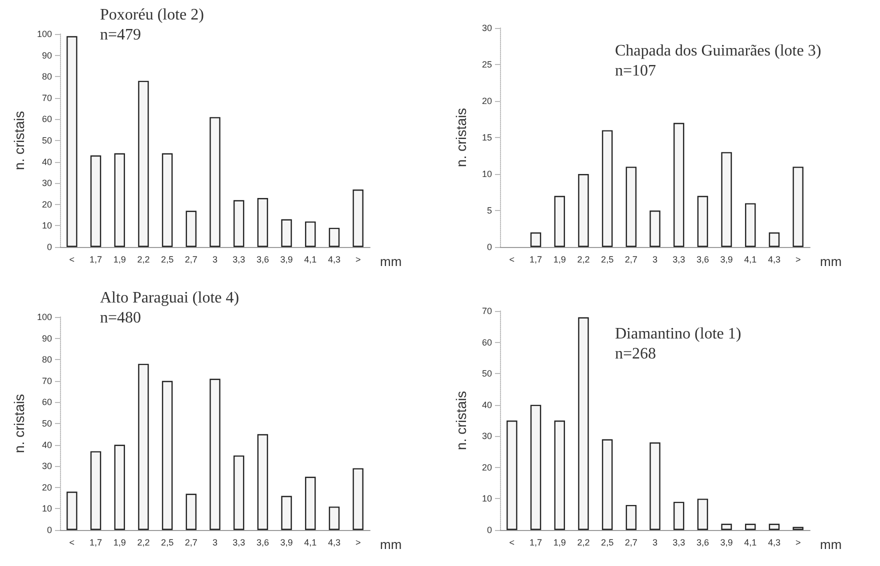 The width and height of the screenshot is (880, 566). Describe the element at coordinates (487, 28) in the screenshot. I see `y-tick-label: 30` at that location.